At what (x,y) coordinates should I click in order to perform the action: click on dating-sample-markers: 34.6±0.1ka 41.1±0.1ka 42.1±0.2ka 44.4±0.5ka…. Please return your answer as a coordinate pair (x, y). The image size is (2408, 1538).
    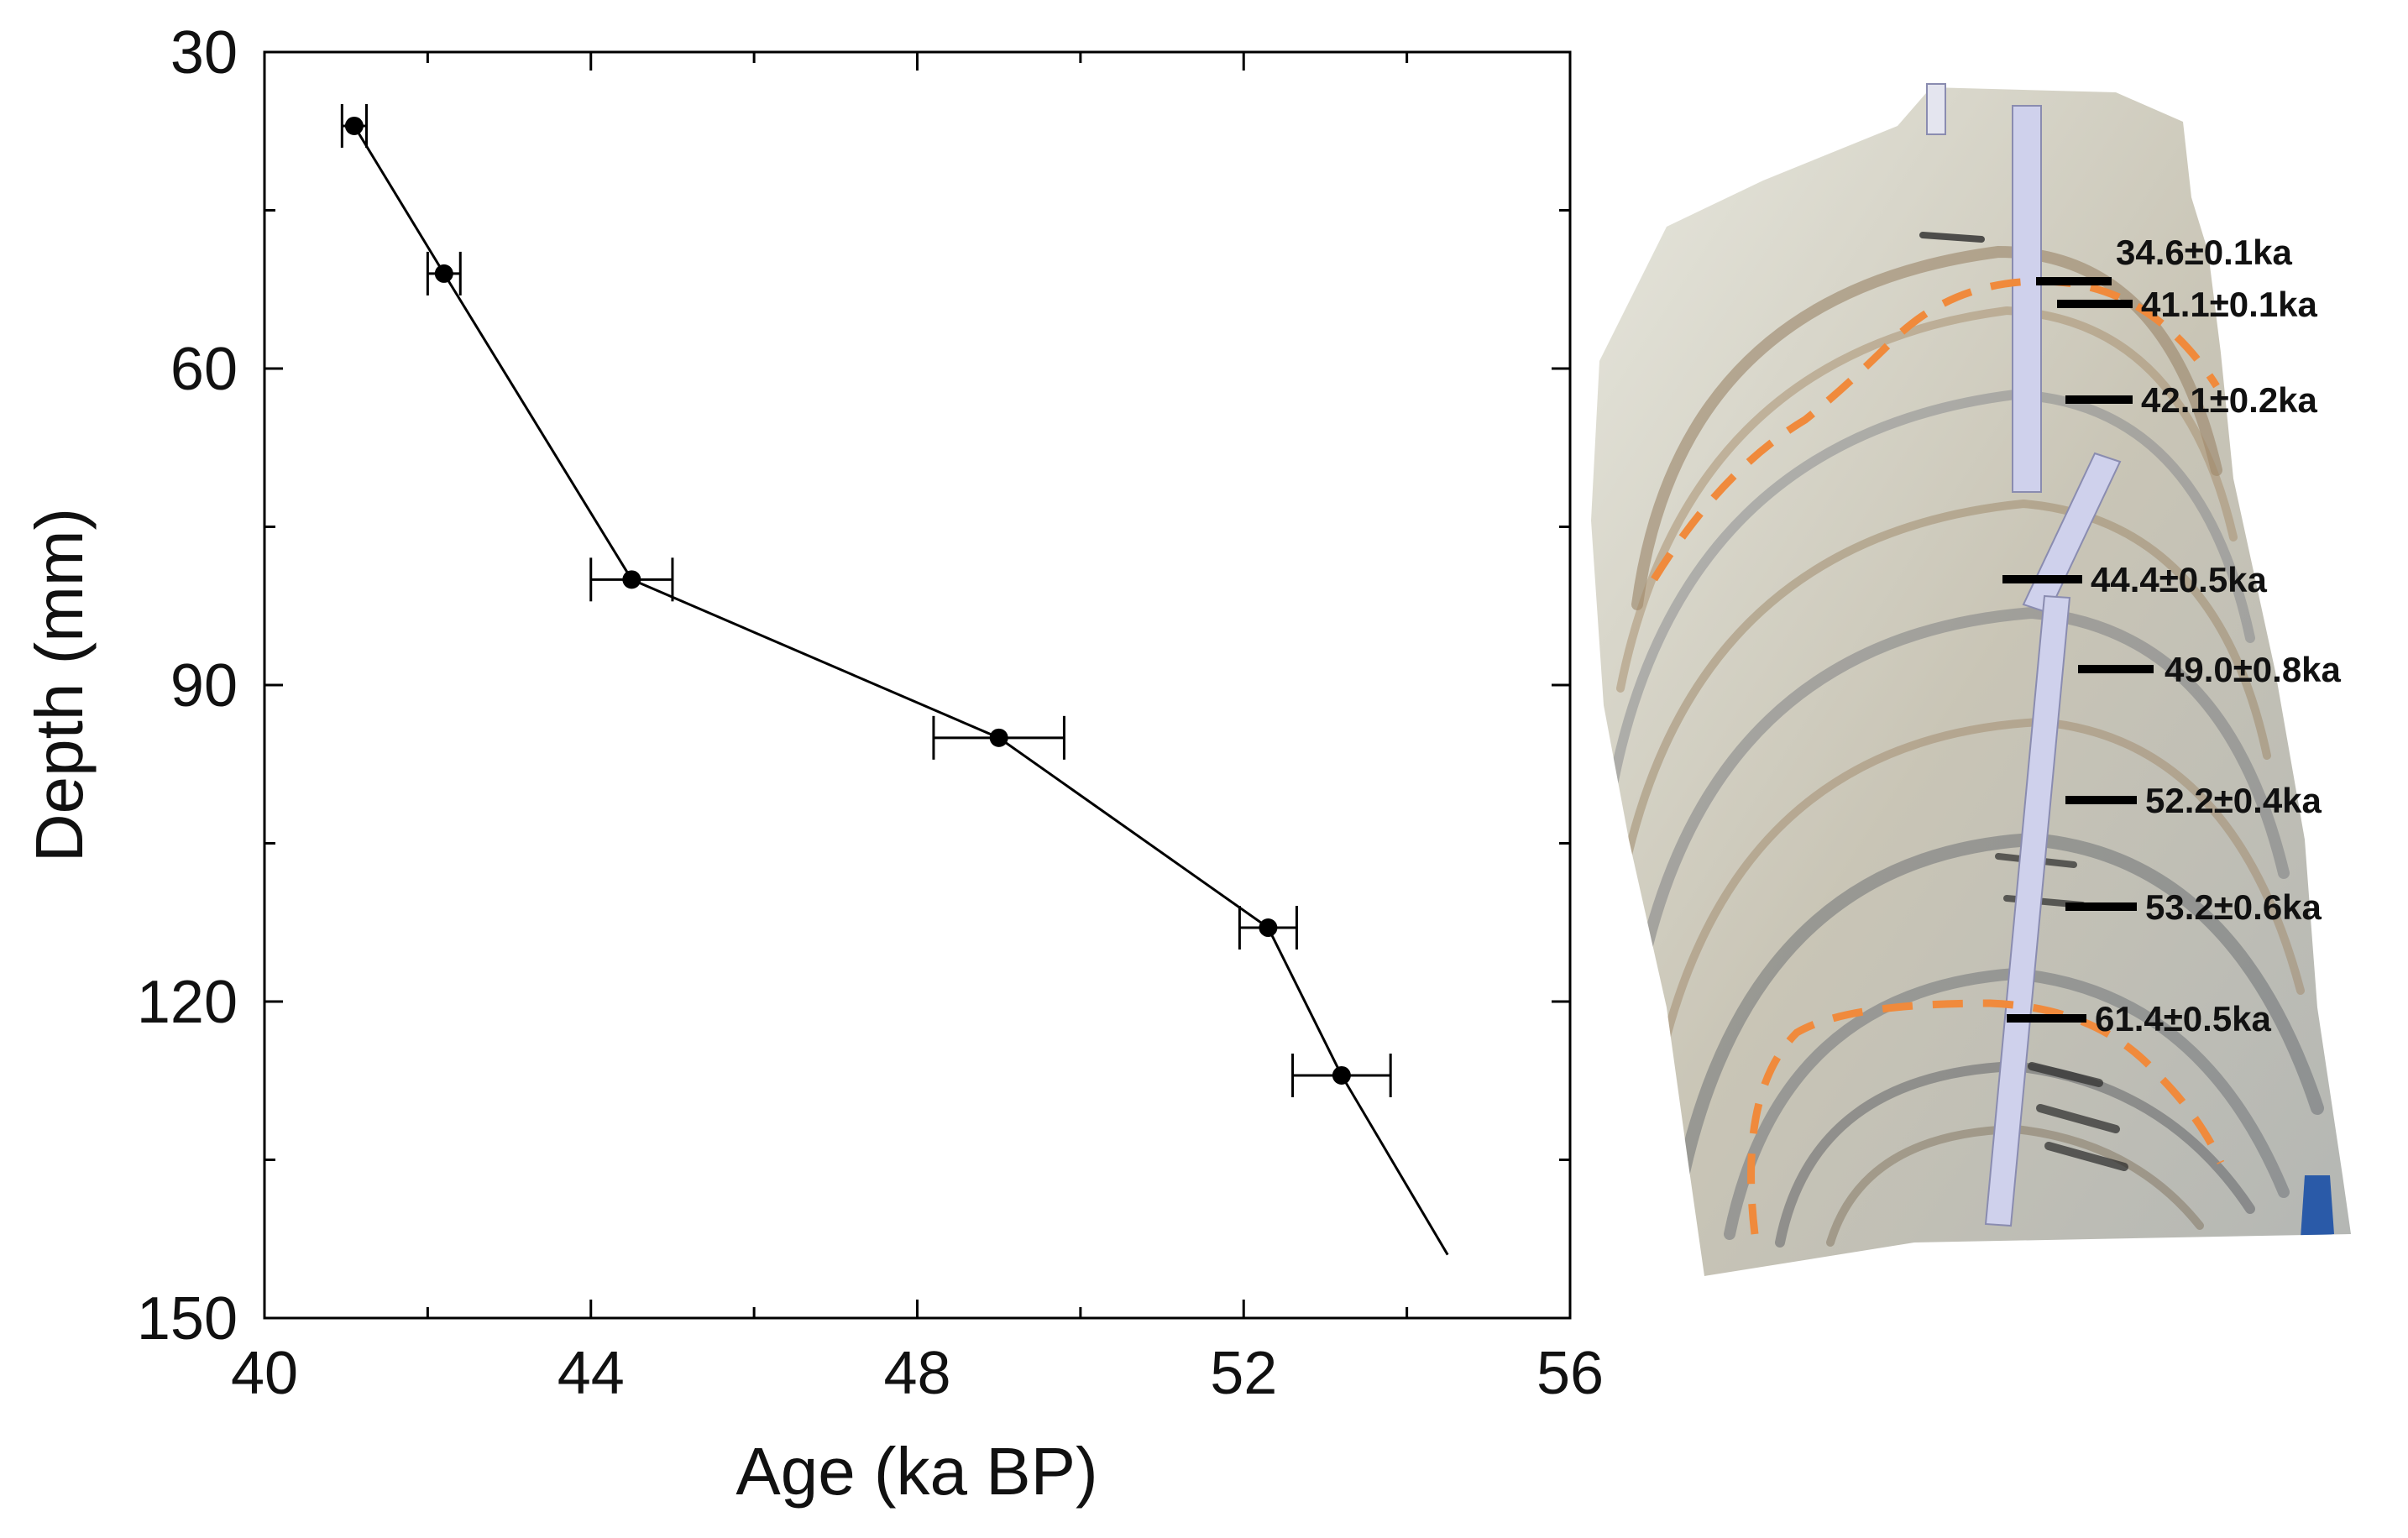
    Looking at the image, I should click on (2172, 635).